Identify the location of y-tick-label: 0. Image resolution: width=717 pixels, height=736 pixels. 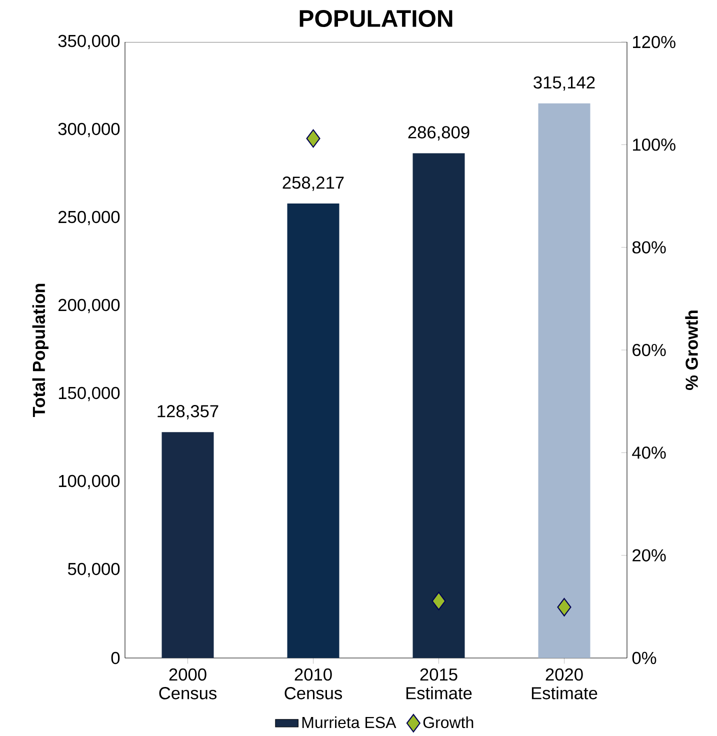
(115, 658).